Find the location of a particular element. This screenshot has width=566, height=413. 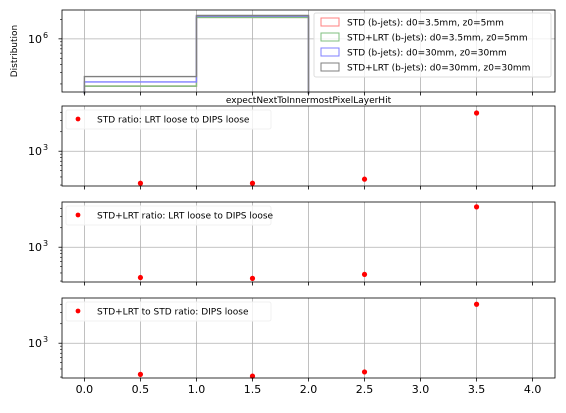

x-tick-label: 4.0 is located at coordinates (533, 389).